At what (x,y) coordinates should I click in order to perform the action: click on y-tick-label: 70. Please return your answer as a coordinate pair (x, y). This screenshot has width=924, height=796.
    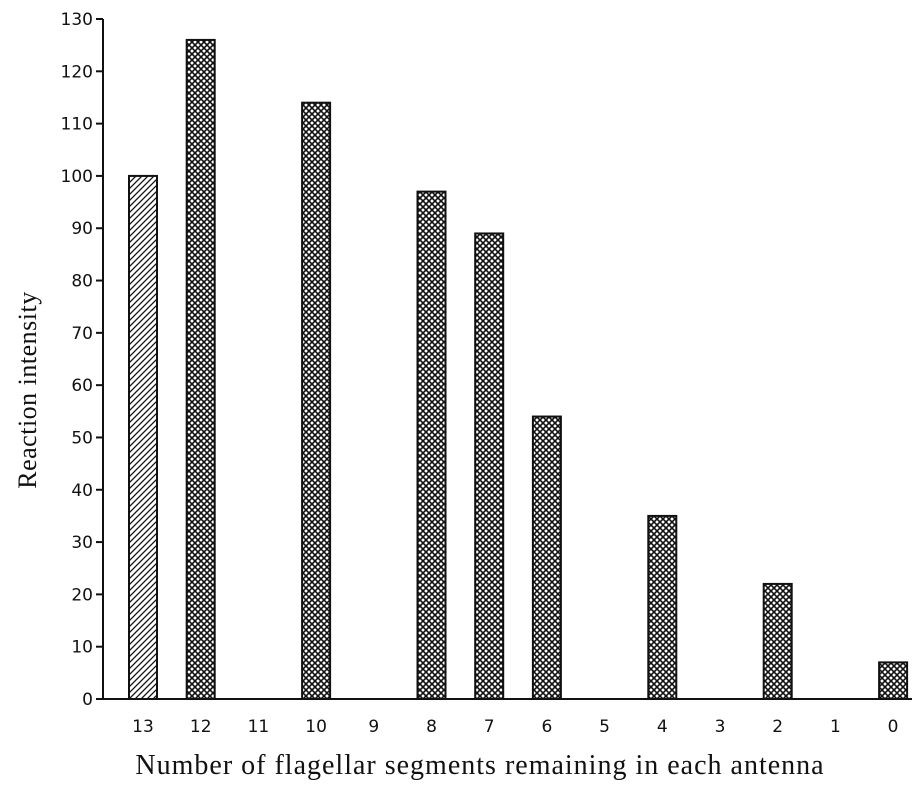
    Looking at the image, I should click on (82, 334).